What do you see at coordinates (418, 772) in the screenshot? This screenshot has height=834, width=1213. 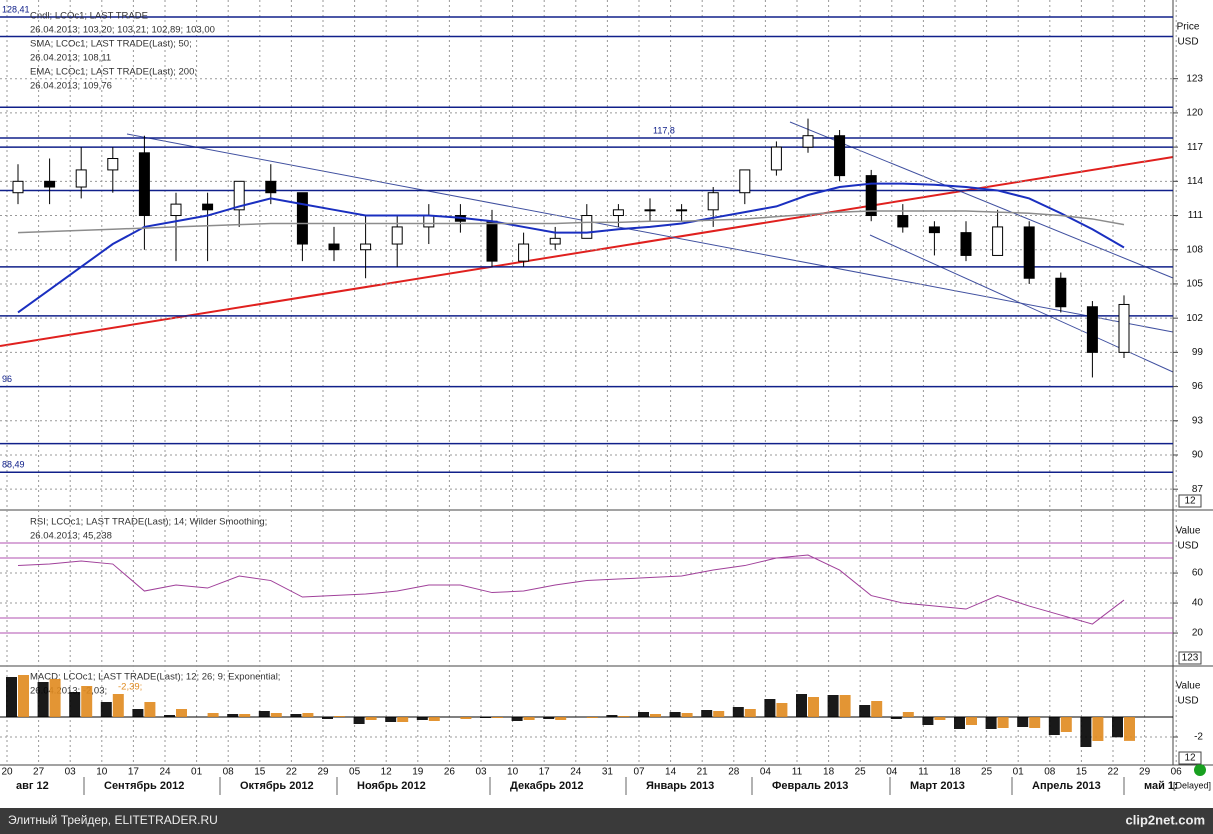 I see `x-tick-label: 19` at bounding box center [418, 772].